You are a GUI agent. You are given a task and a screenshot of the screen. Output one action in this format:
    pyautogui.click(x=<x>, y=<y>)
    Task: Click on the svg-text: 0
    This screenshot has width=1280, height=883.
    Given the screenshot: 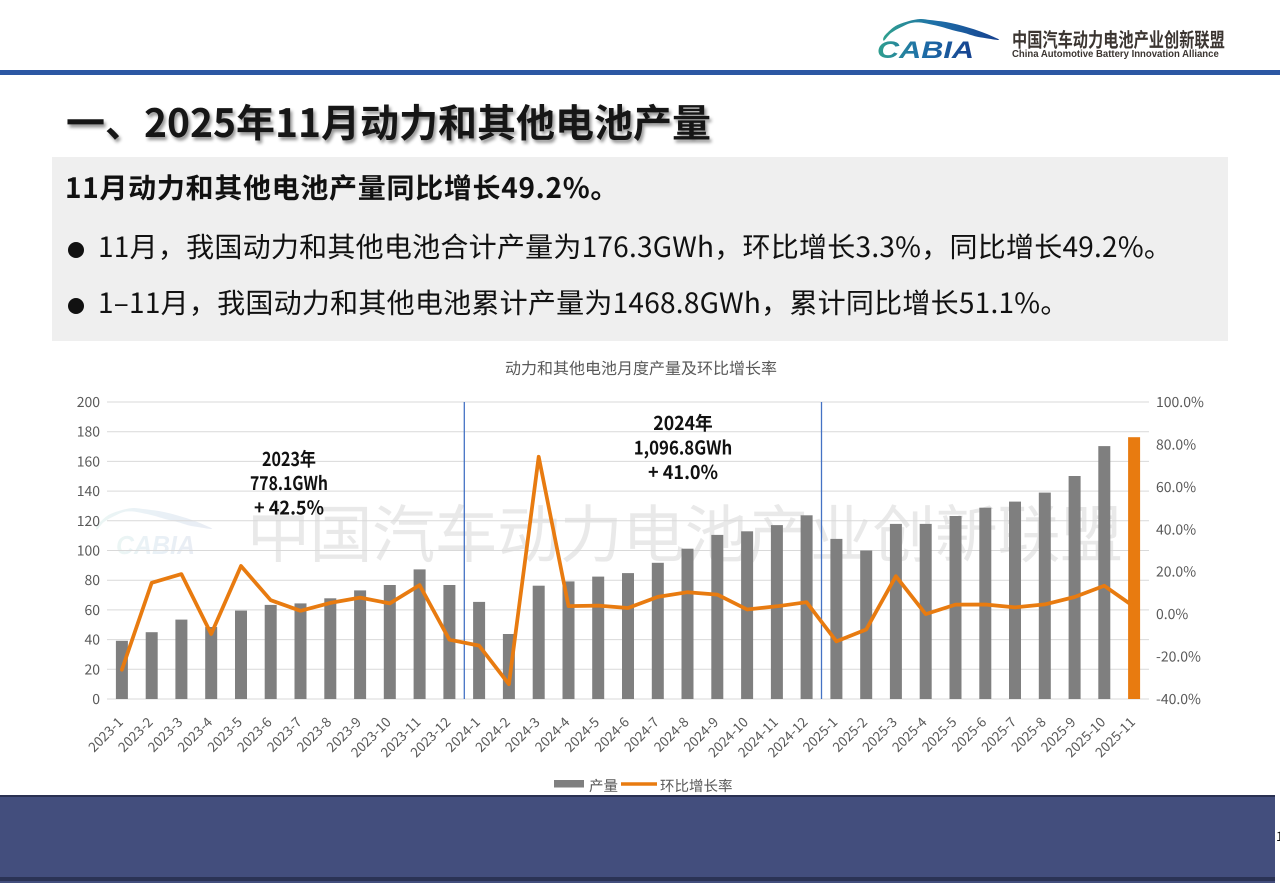 What is the action you would take?
    pyautogui.click(x=96, y=699)
    